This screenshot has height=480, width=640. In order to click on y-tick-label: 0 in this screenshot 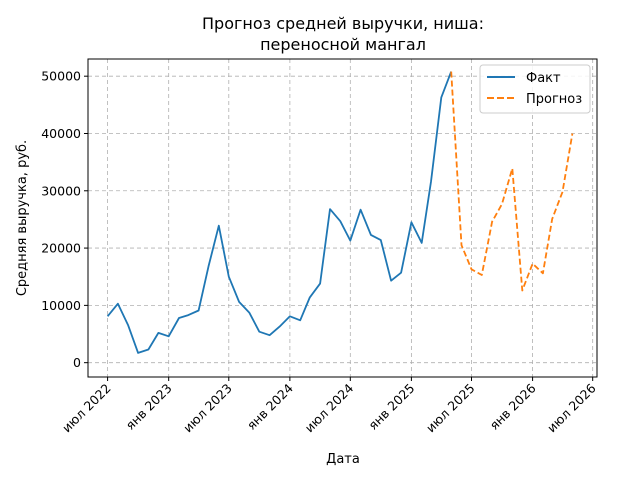, I will do `click(77, 362)`.